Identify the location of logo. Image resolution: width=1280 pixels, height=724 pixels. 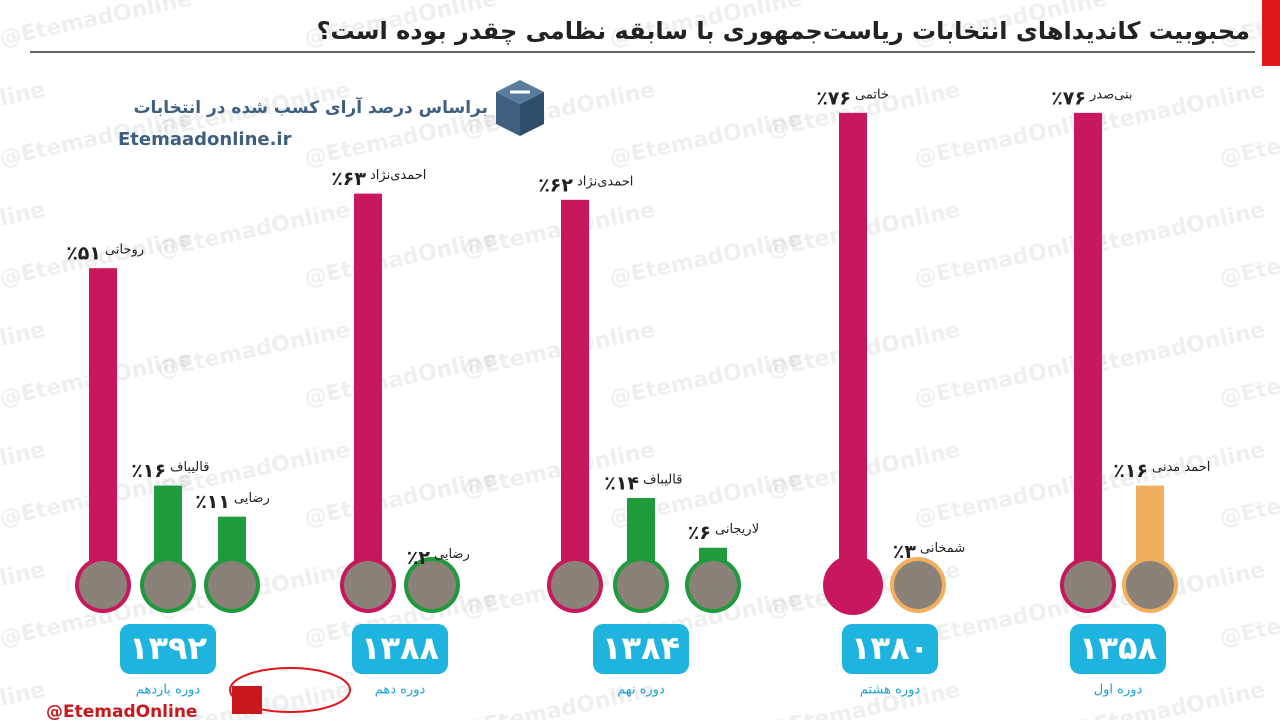
(290, 690).